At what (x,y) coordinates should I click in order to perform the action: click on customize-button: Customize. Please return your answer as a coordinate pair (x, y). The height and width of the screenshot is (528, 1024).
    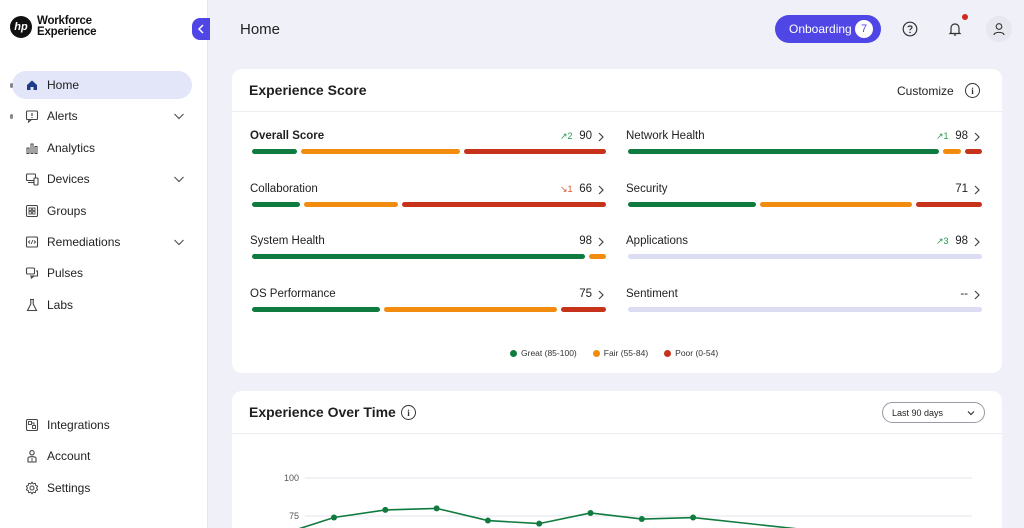
    Looking at the image, I should click on (925, 91).